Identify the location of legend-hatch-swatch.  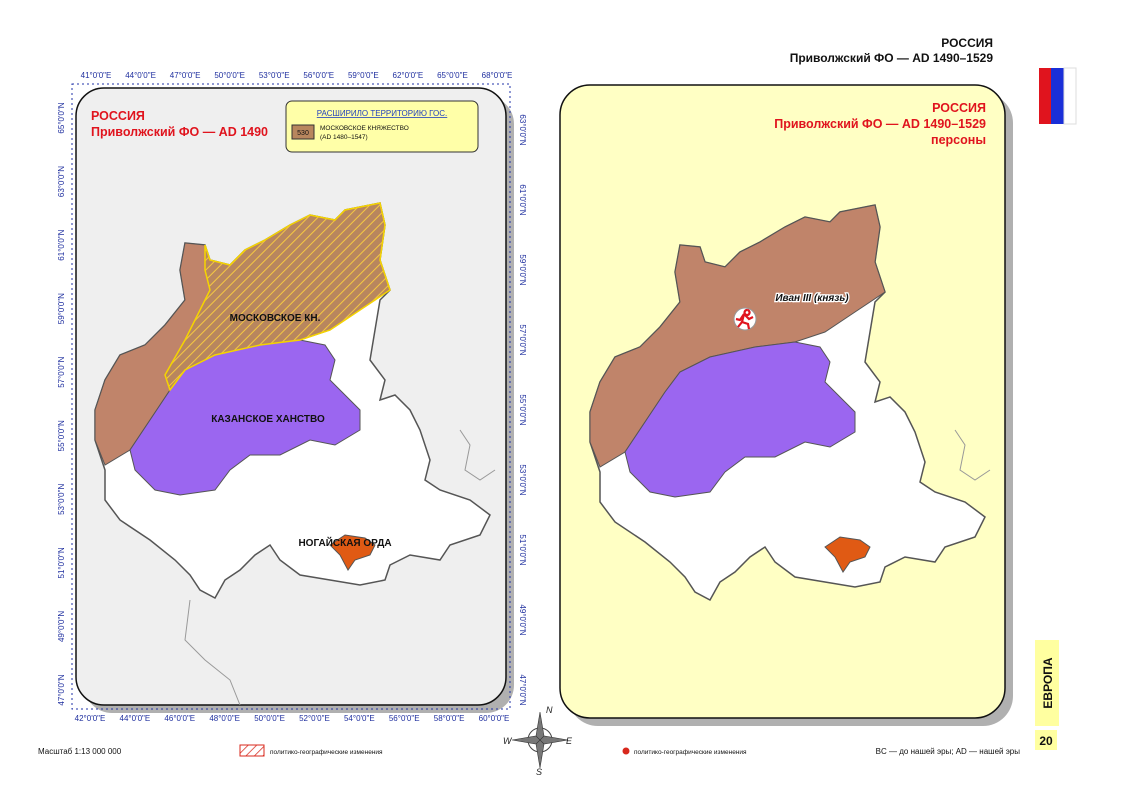
(252, 750).